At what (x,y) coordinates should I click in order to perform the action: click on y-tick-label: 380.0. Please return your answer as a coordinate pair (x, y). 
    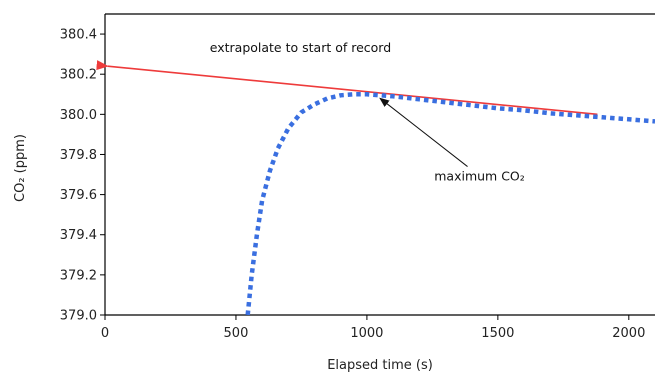
    Looking at the image, I should click on (78, 115).